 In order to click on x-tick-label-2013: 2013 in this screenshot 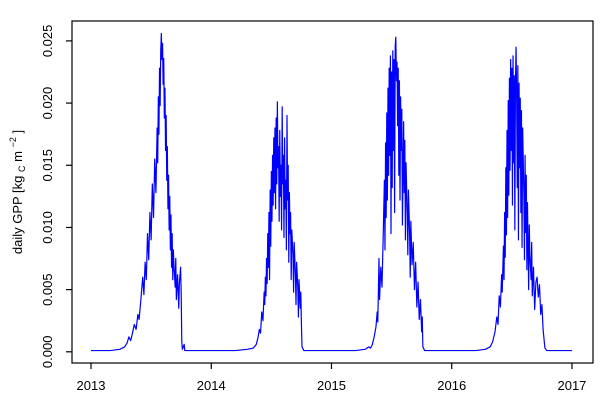, I will do `click(91, 385)`.